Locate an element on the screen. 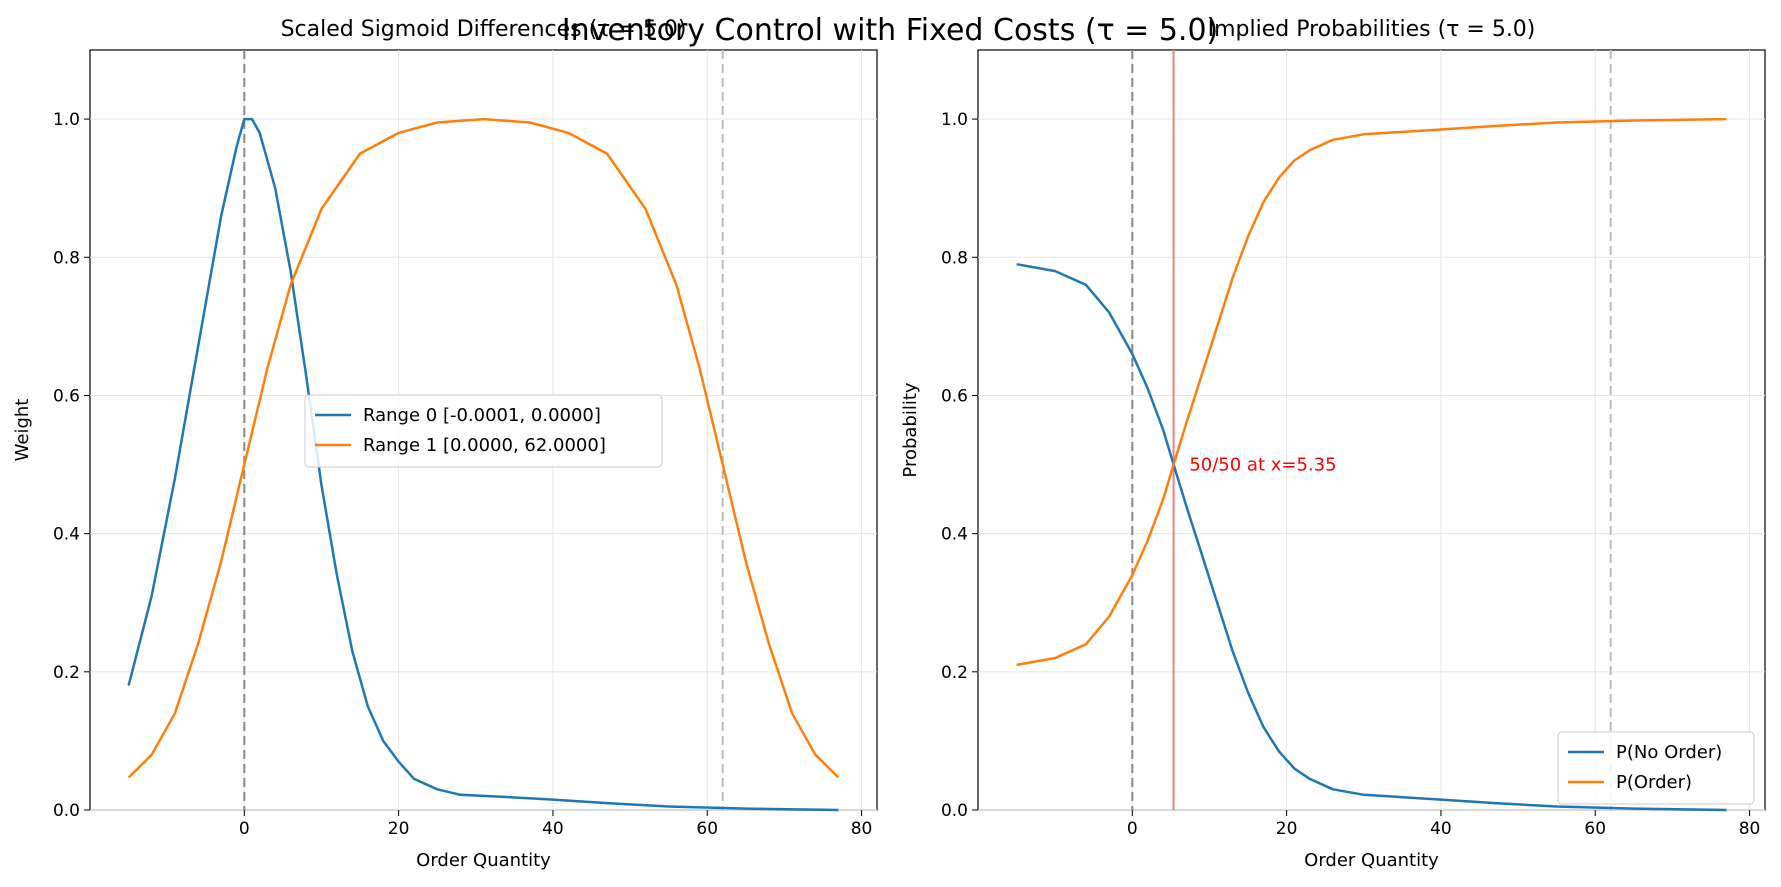 Image resolution: width=1781 pixels, height=887 pixels. left-y-tick-label: 0.2 is located at coordinates (66, 673).